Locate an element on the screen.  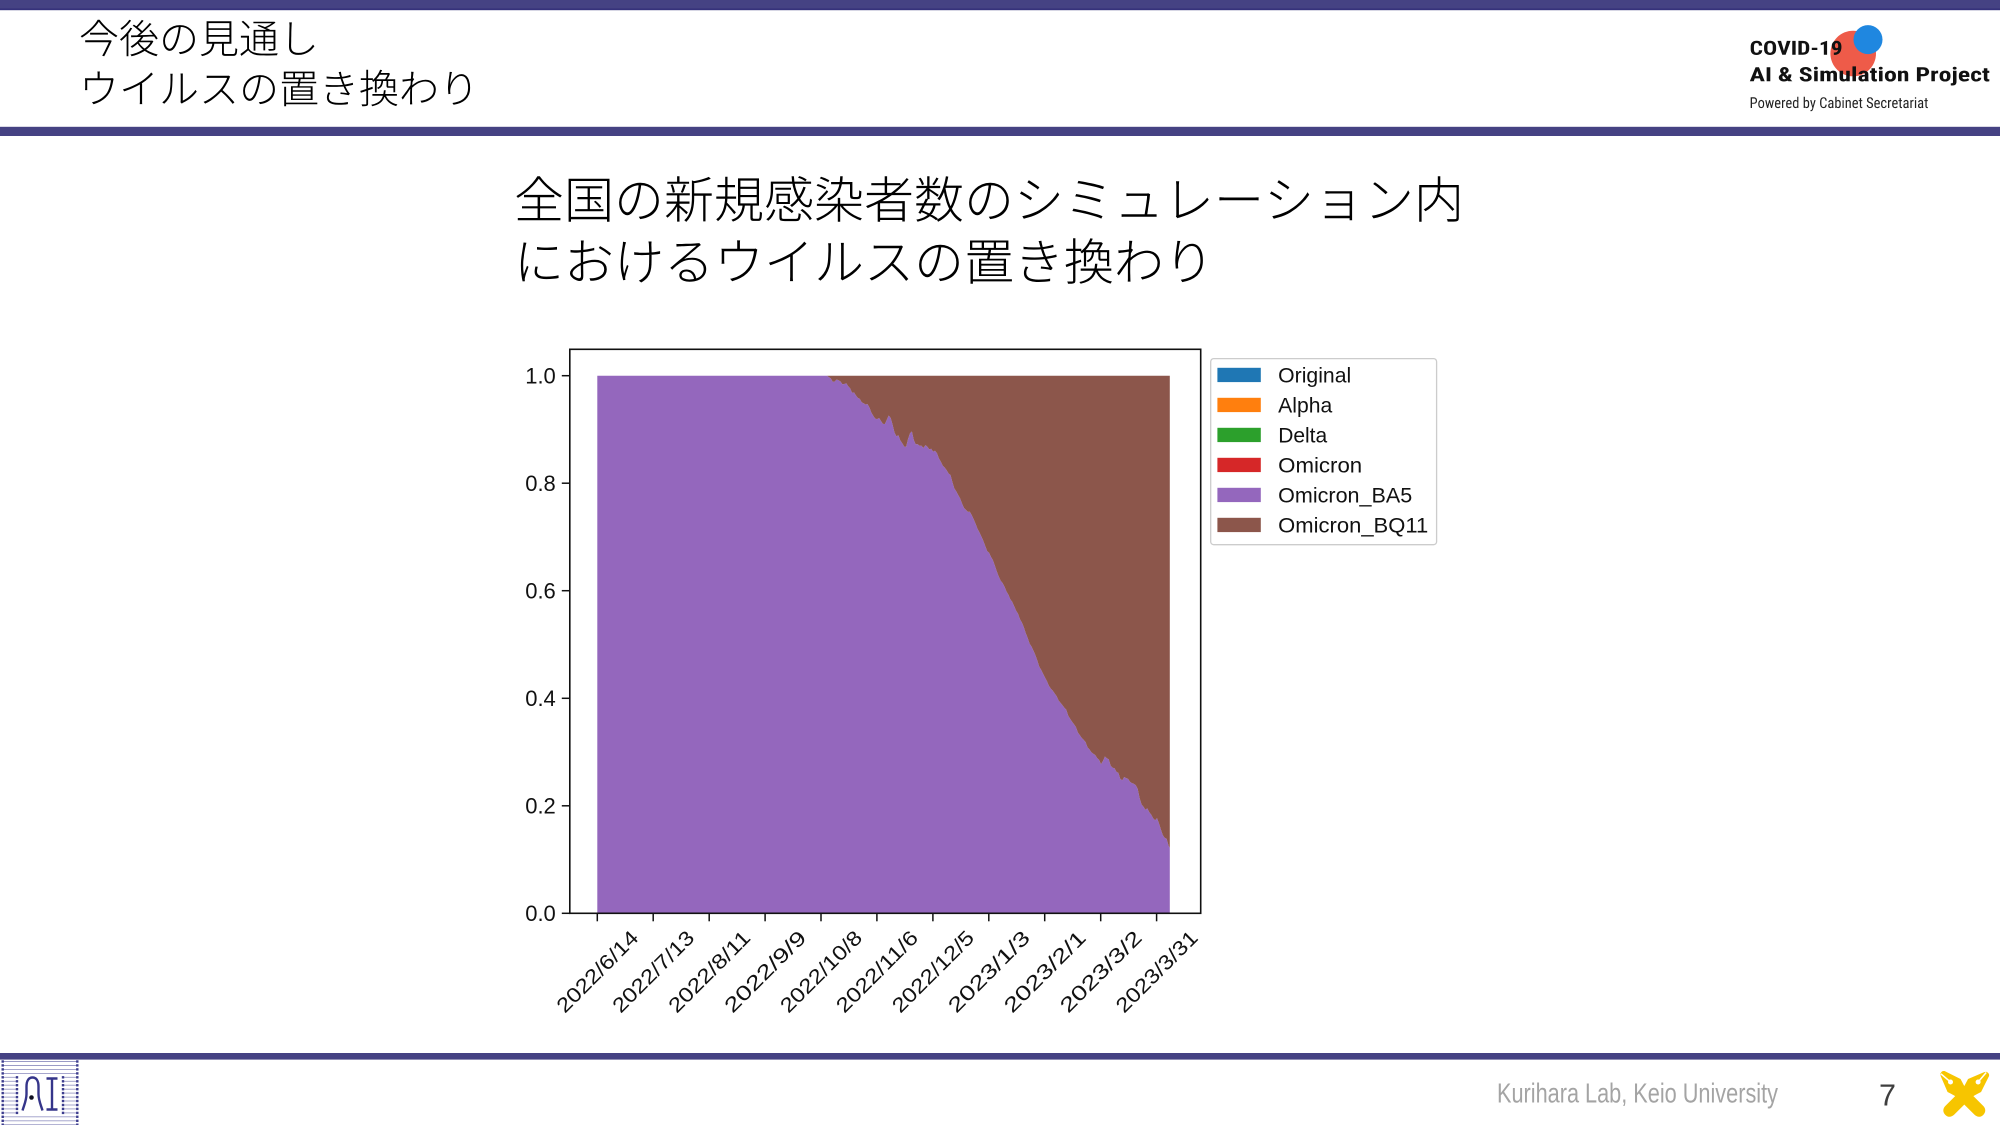
svg-text: Omicron is located at coordinates (1320, 465).